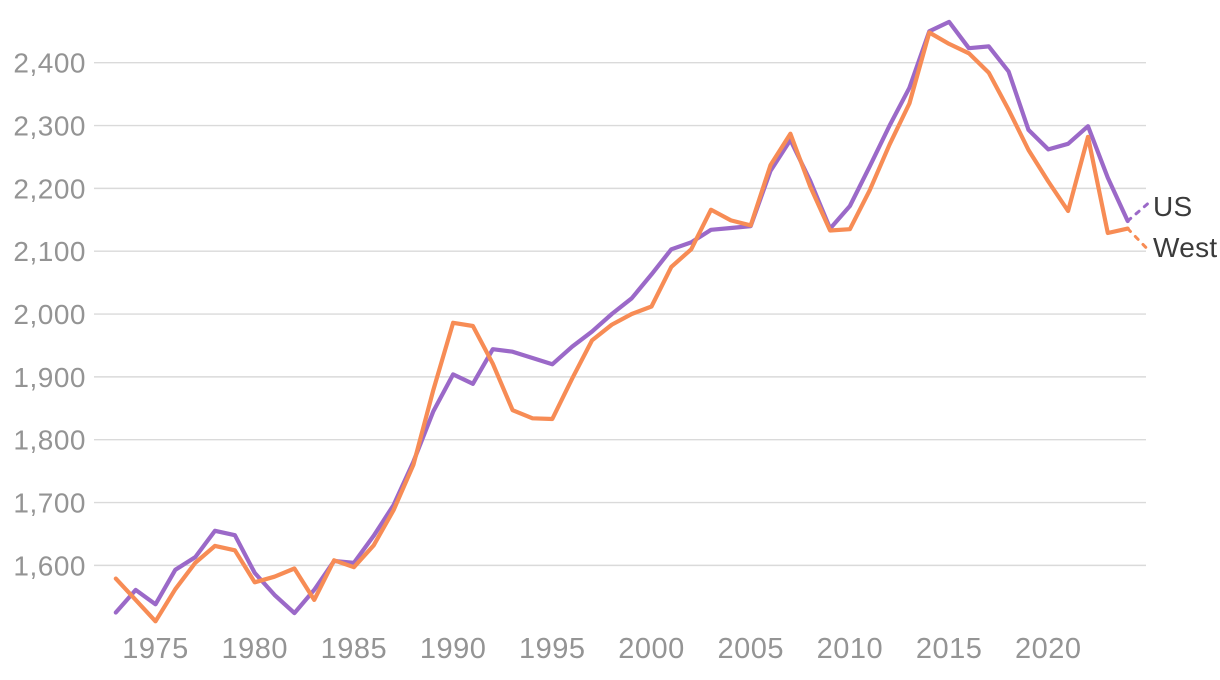 The height and width of the screenshot is (680, 1220). I want to click on x-axis-tick-label: 2020, so click(1048, 649).